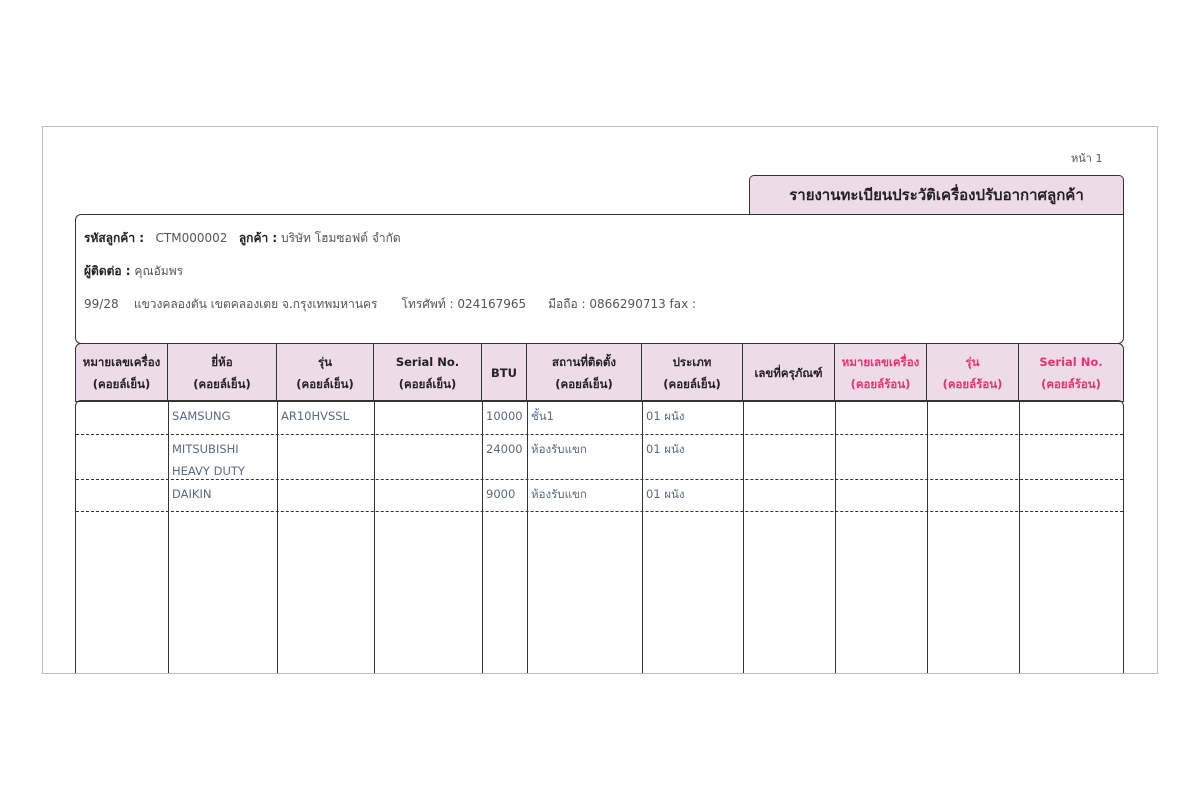  I want to click on mobile-fax: มือถือ : 0866290713 fax :, so click(622, 304).